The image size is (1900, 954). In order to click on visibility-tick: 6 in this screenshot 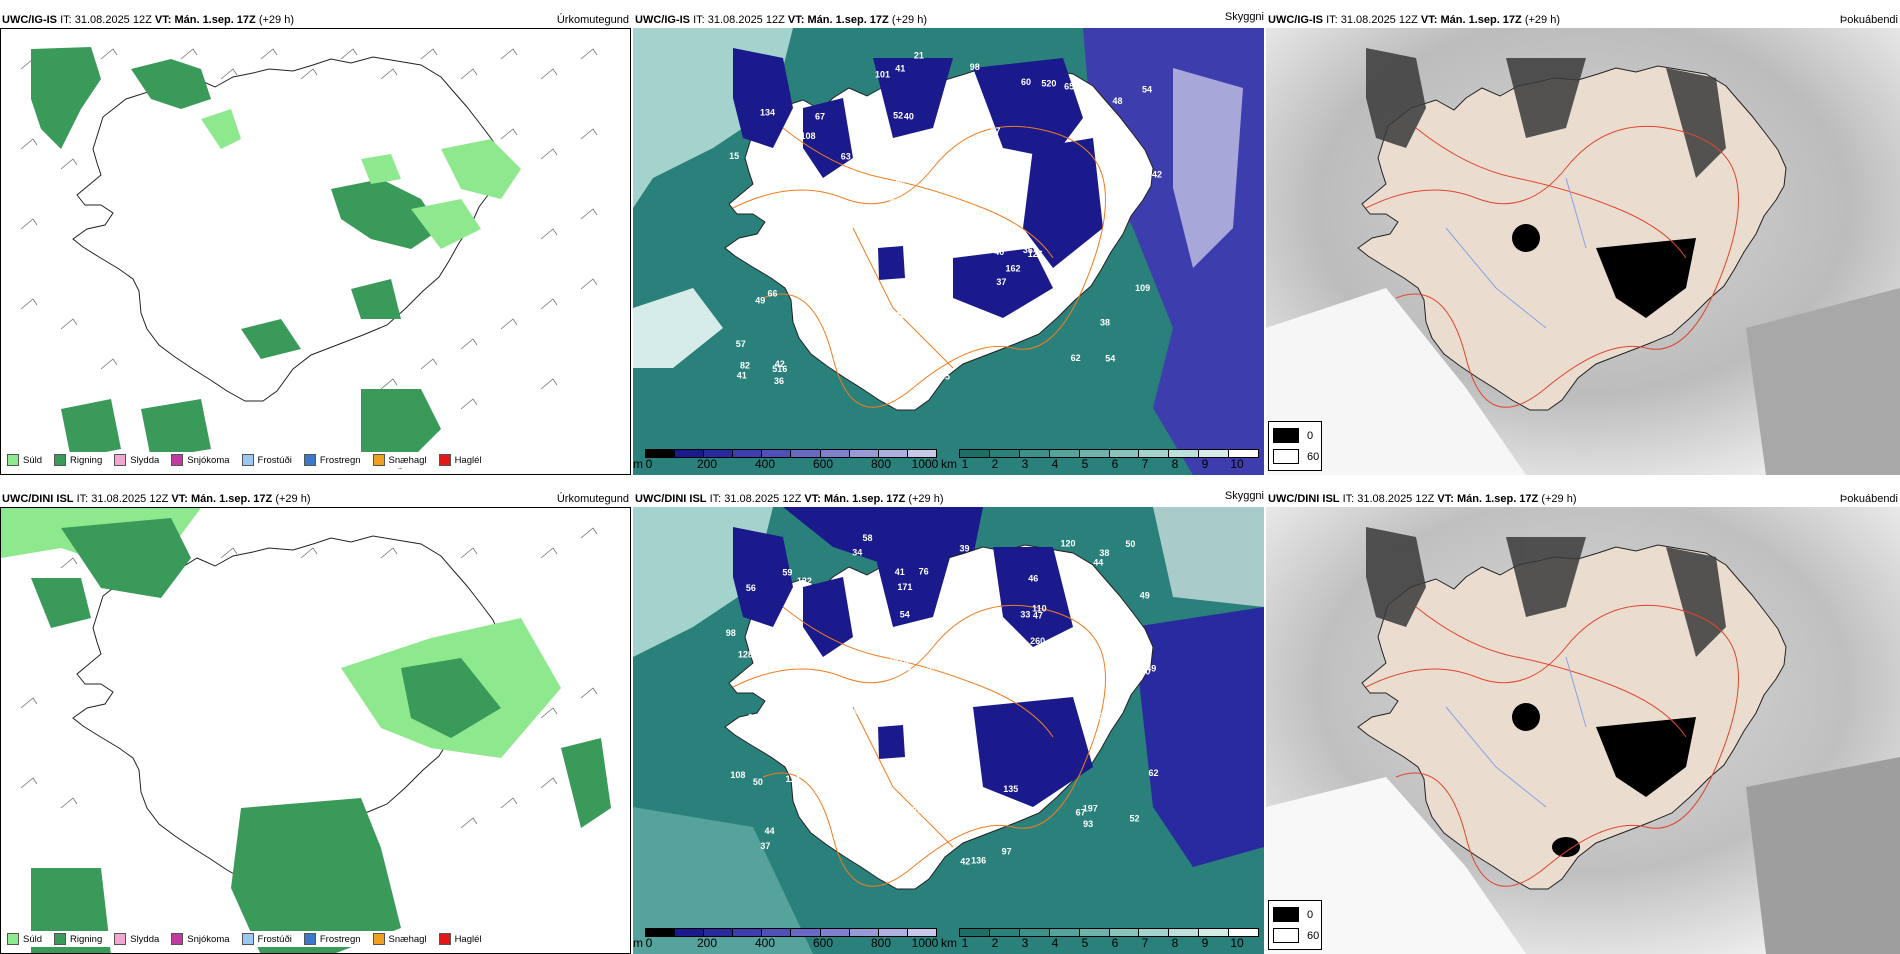, I will do `click(1115, 943)`.